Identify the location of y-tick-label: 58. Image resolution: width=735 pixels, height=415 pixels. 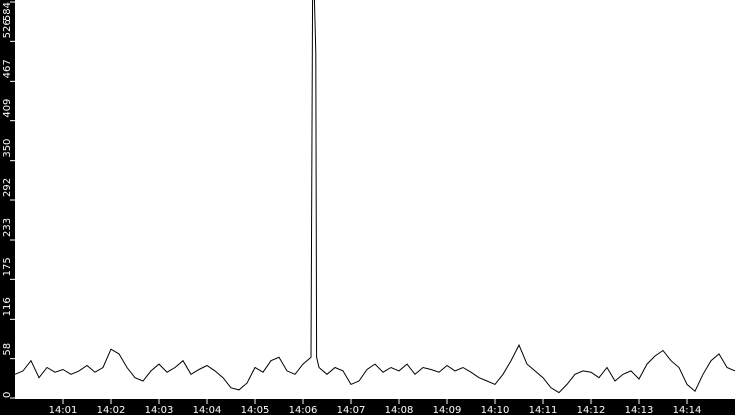
(7, 349).